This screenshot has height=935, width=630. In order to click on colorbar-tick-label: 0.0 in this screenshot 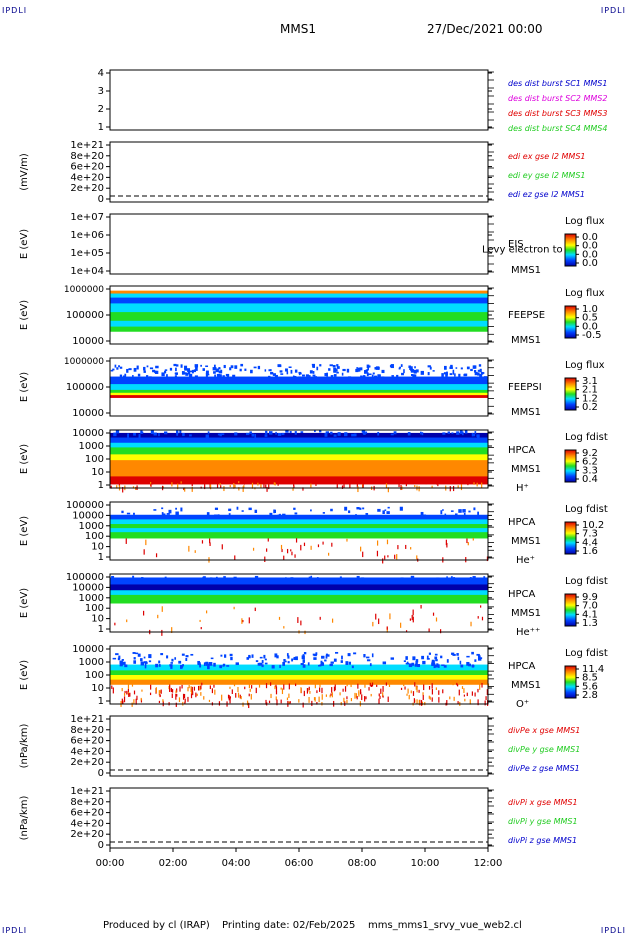, I will do `click(590, 246)`.